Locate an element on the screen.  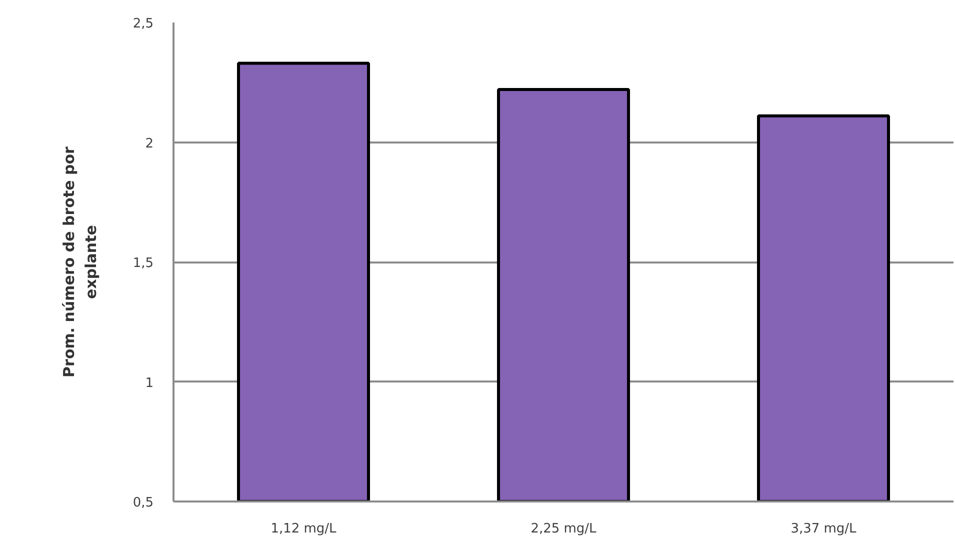
y-tick-label: 2,5 is located at coordinates (143, 24).